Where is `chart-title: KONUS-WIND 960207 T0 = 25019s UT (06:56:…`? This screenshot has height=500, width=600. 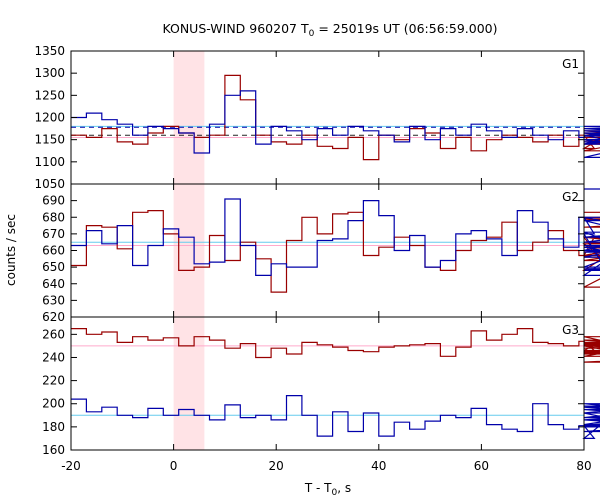
chart-title: KONUS-WIND 960207 T0 = 25019s UT (06:56:… is located at coordinates (329, 30).